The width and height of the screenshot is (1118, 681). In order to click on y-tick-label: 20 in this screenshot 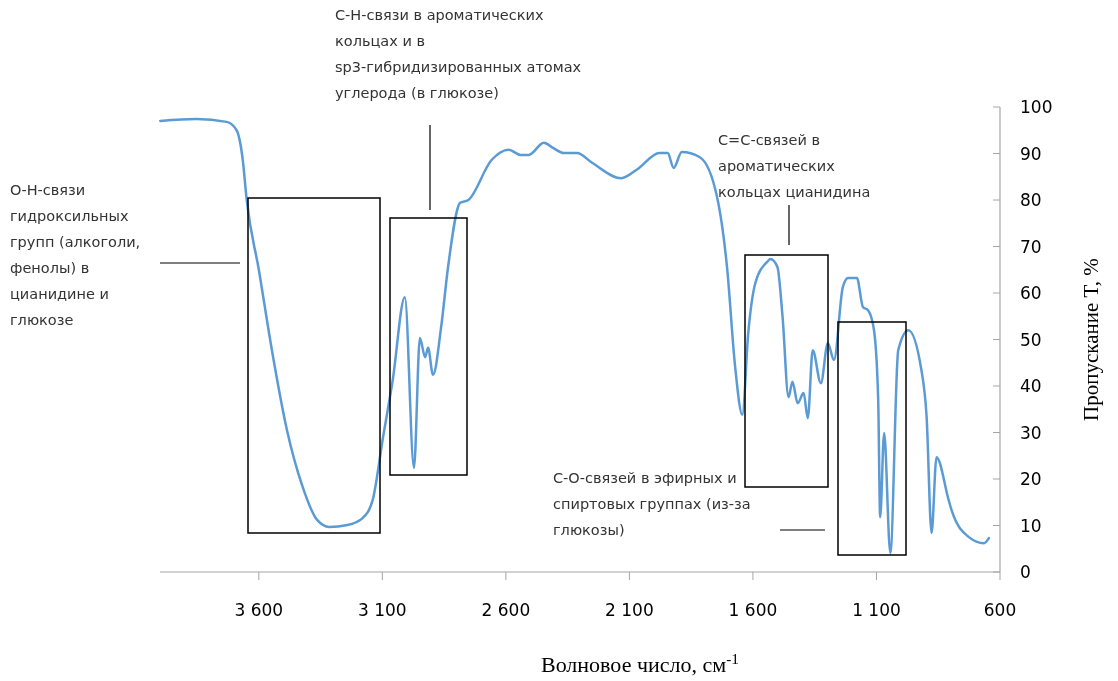, I will do `click(1031, 479)`.